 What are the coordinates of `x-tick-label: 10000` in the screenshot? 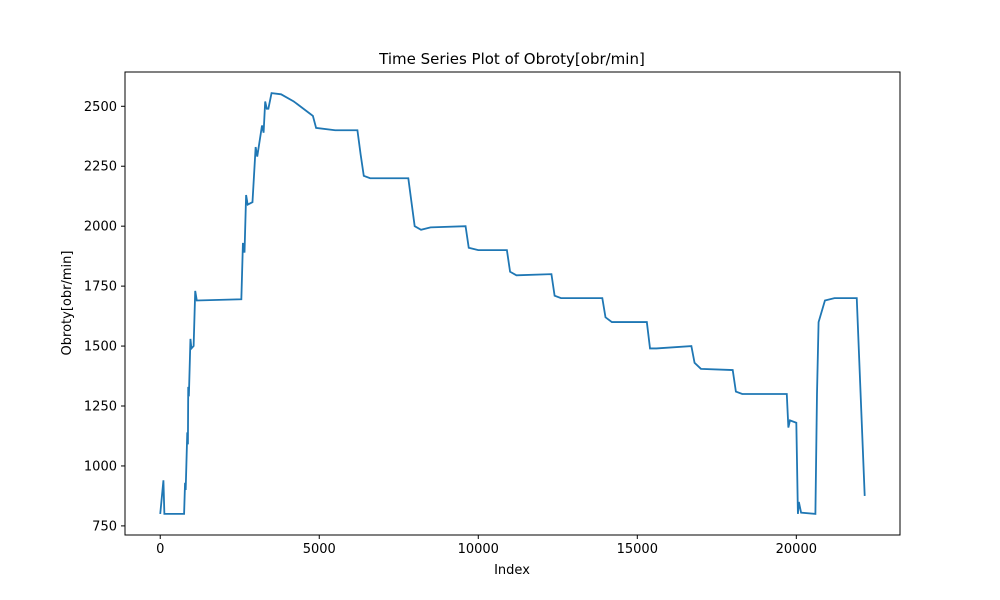 It's located at (478, 549).